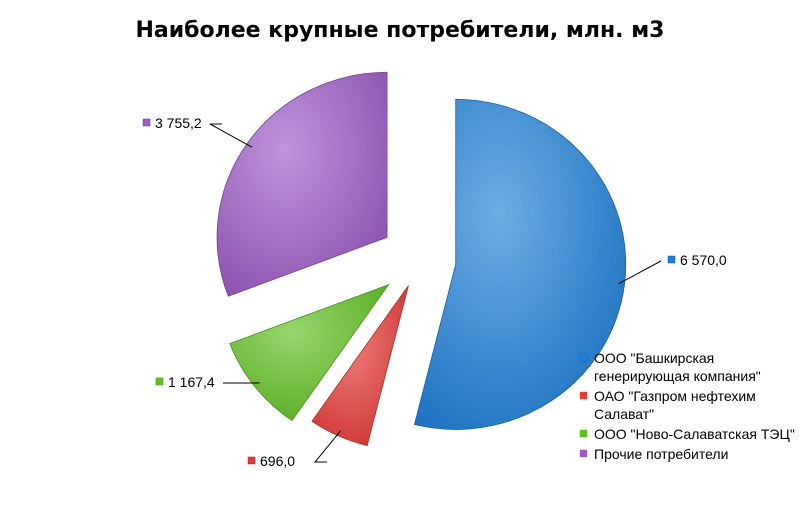  I want to click on legend-label-bashkir-gen: ООО "Башкирская генерирующая компания", so click(677, 367).